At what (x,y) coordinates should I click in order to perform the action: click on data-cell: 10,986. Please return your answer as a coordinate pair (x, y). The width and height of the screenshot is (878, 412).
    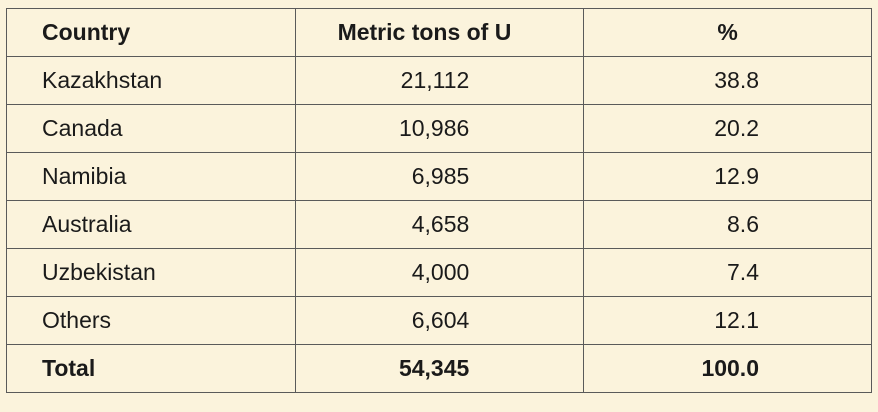
    Looking at the image, I should click on (439, 128).